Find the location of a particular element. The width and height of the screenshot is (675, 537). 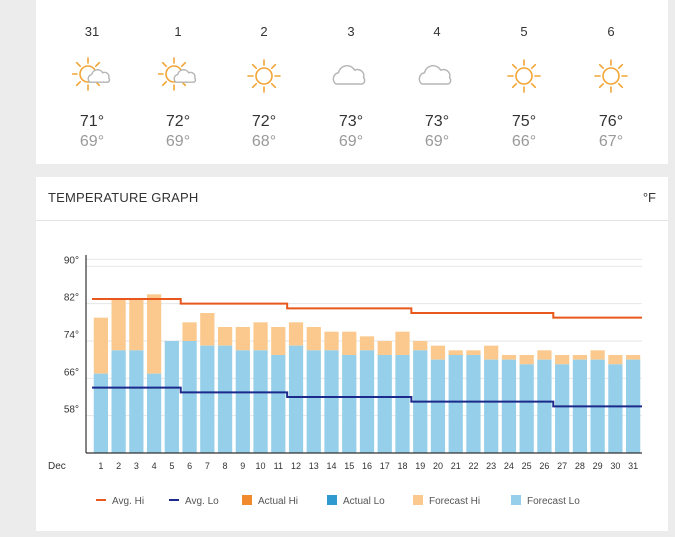

forecast-day: 3 73° 69° is located at coordinates (351, 82).